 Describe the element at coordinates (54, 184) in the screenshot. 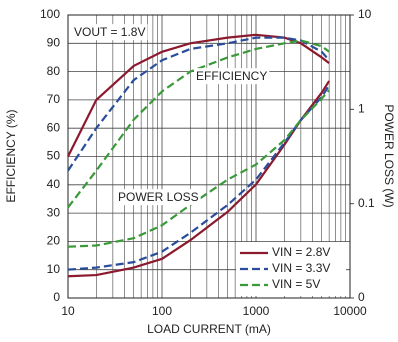

I see `y-tick-label: 40` at that location.